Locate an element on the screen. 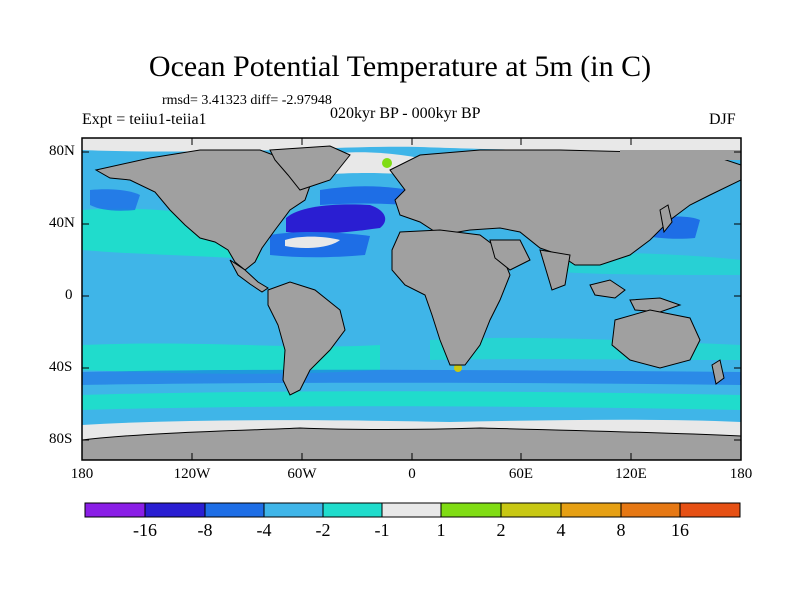 This screenshot has height=600, width=800. lat-label-40n: 40N is located at coordinates (62, 223).